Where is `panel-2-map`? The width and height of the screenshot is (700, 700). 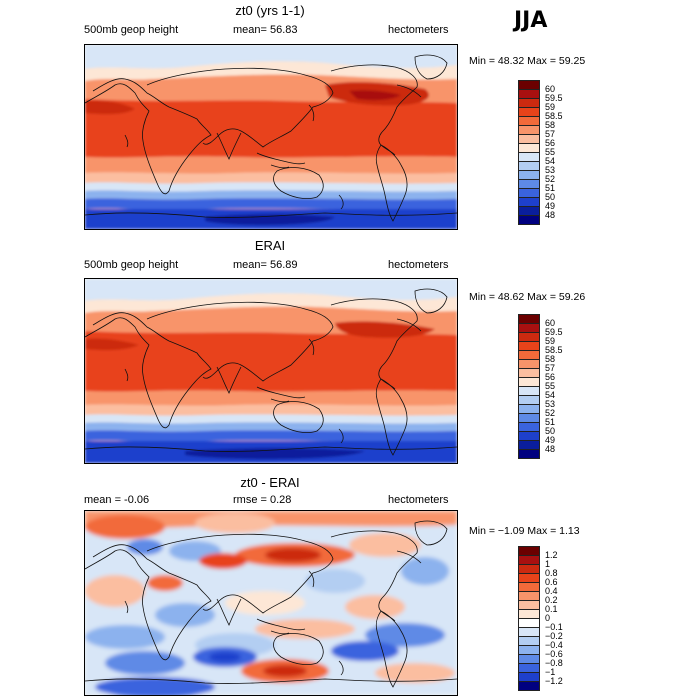 panel-2-map is located at coordinates (271, 371).